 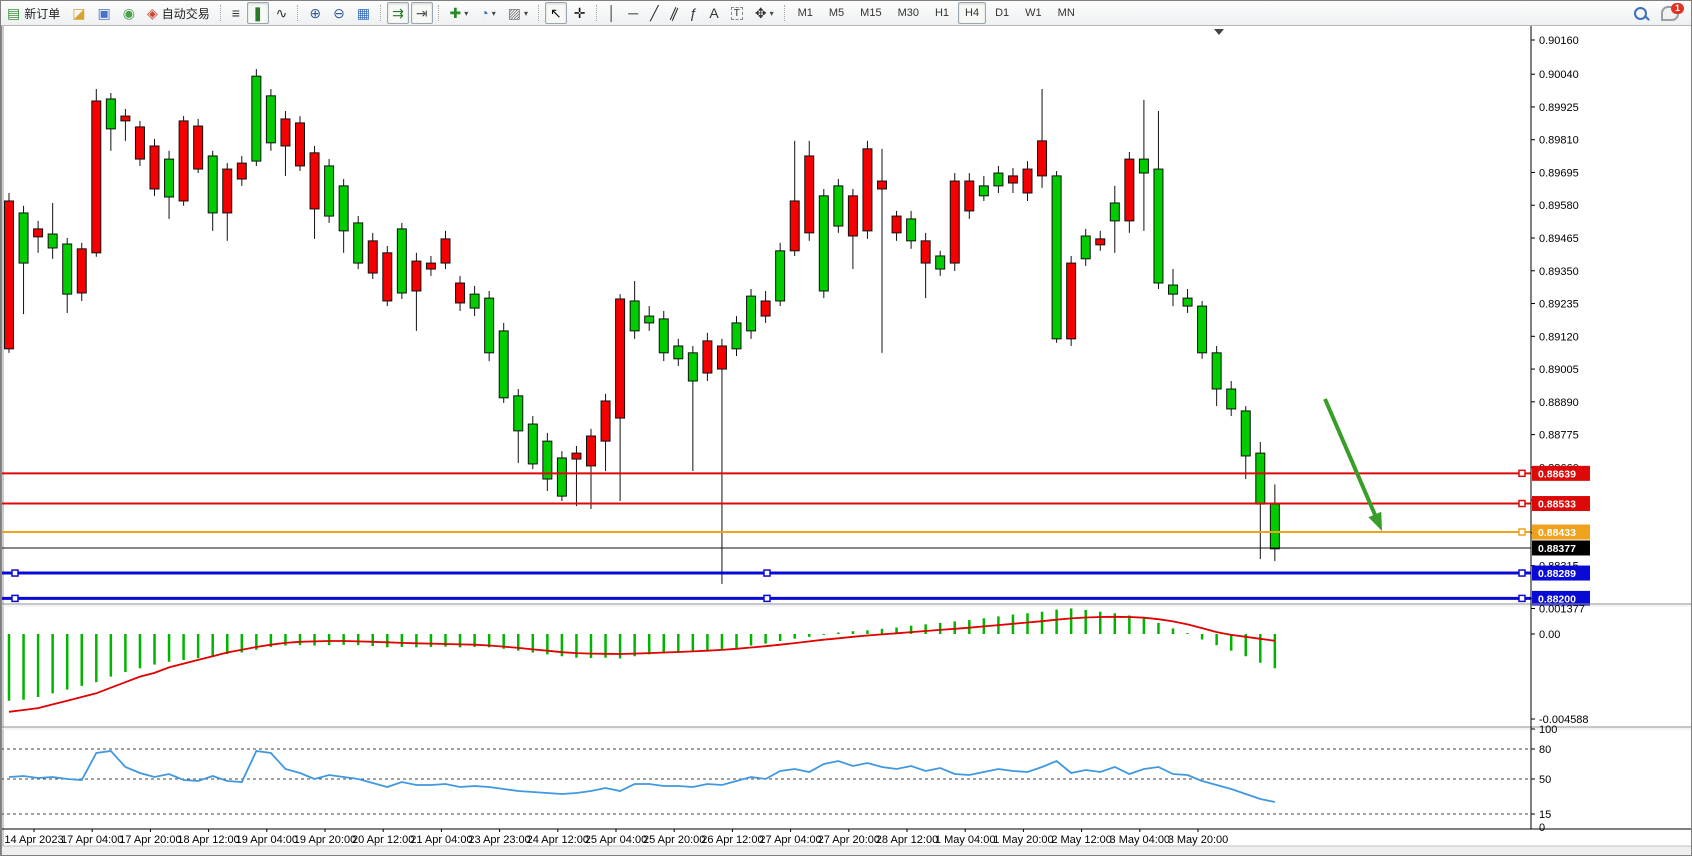 I want to click on resistance-line-1-price-label: 0.88639, so click(x=1557, y=474).